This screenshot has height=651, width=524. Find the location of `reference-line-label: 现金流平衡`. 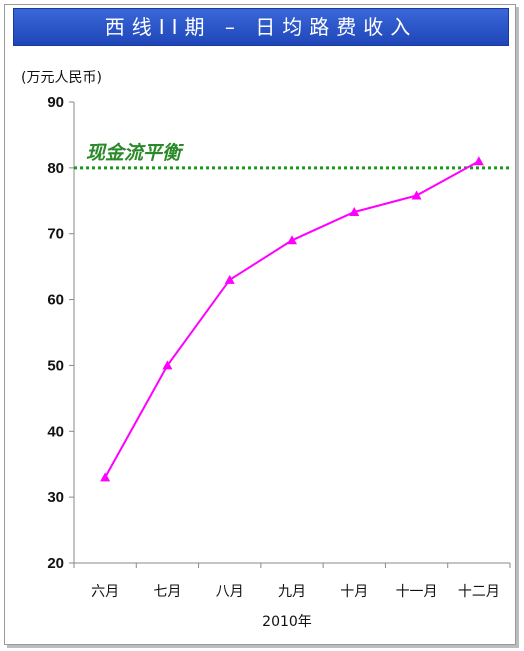

reference-line-label: 现金流平衡 is located at coordinates (135, 153).